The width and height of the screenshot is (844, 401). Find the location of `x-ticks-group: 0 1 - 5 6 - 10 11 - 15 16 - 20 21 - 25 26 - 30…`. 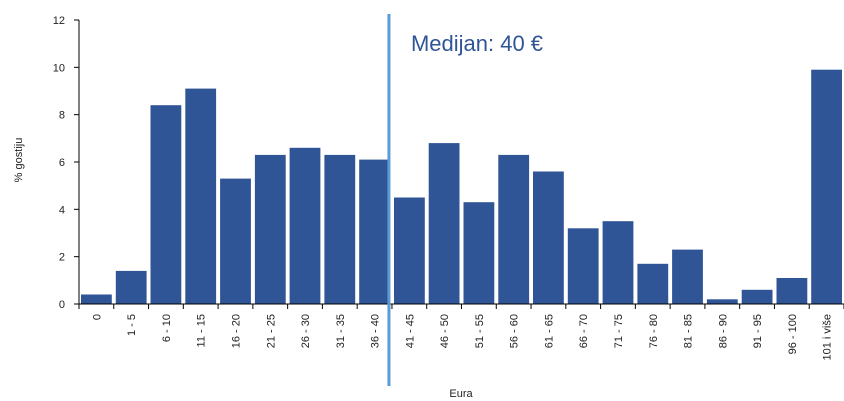

x-ticks-group: 0 1 - 5 6 - 10 11 - 15 16 - 20 21 - 25 26 - 30… is located at coordinates (461, 332).